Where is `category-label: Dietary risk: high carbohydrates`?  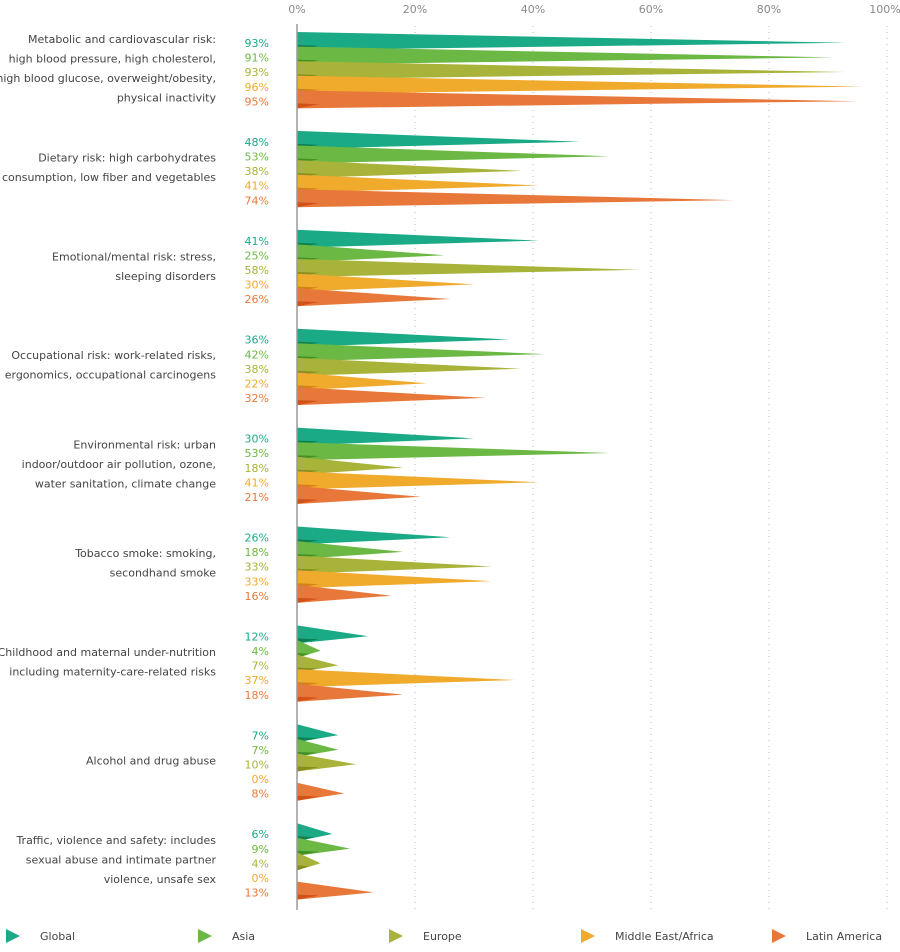 category-label: Dietary risk: high carbohydrates is located at coordinates (127, 157).